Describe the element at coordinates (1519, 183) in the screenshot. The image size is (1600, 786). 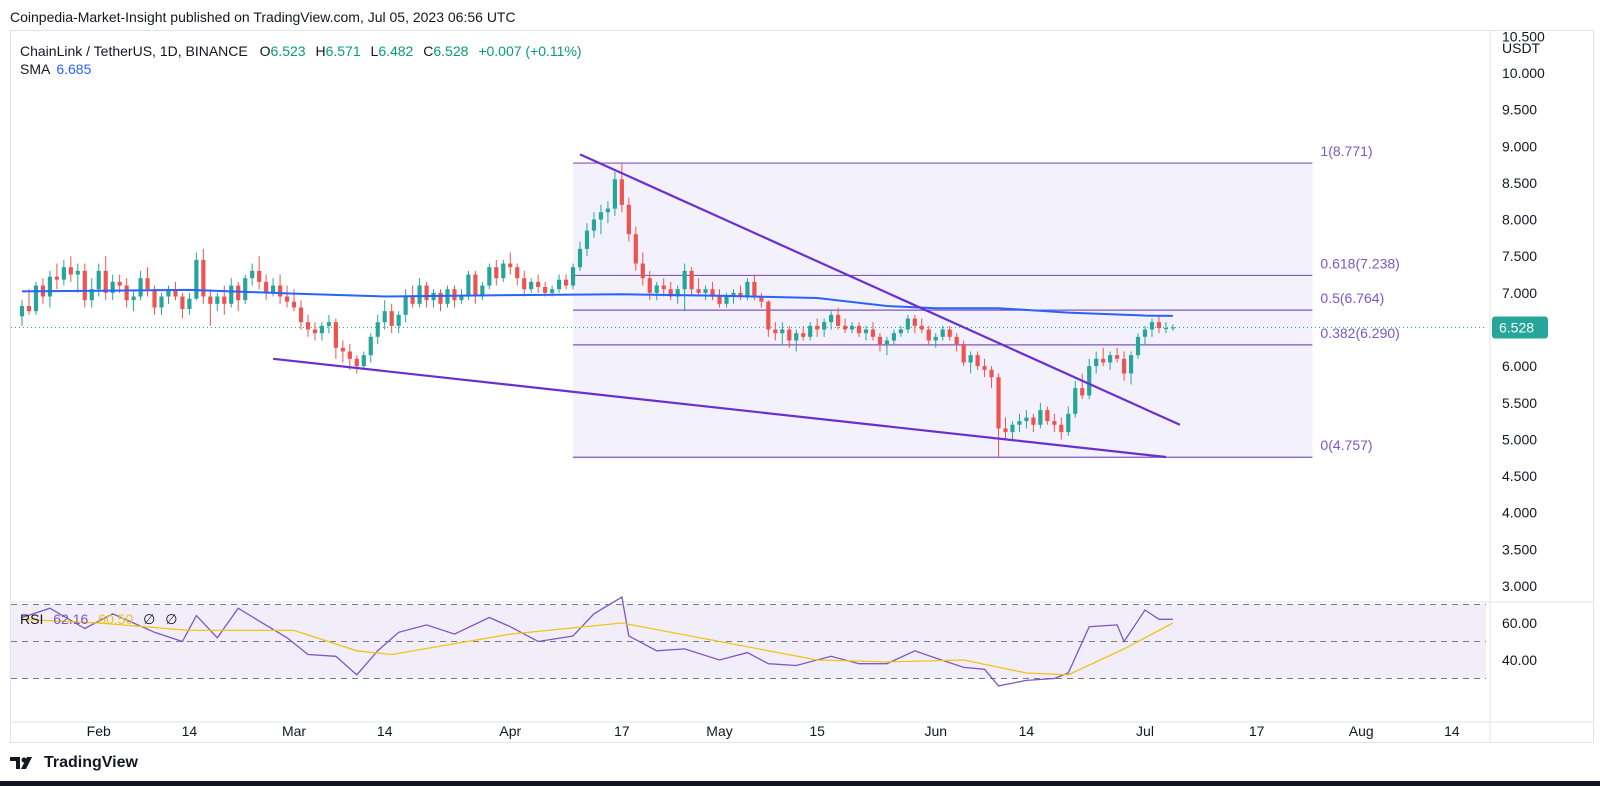
I see `price-tick-label: 8.500` at that location.